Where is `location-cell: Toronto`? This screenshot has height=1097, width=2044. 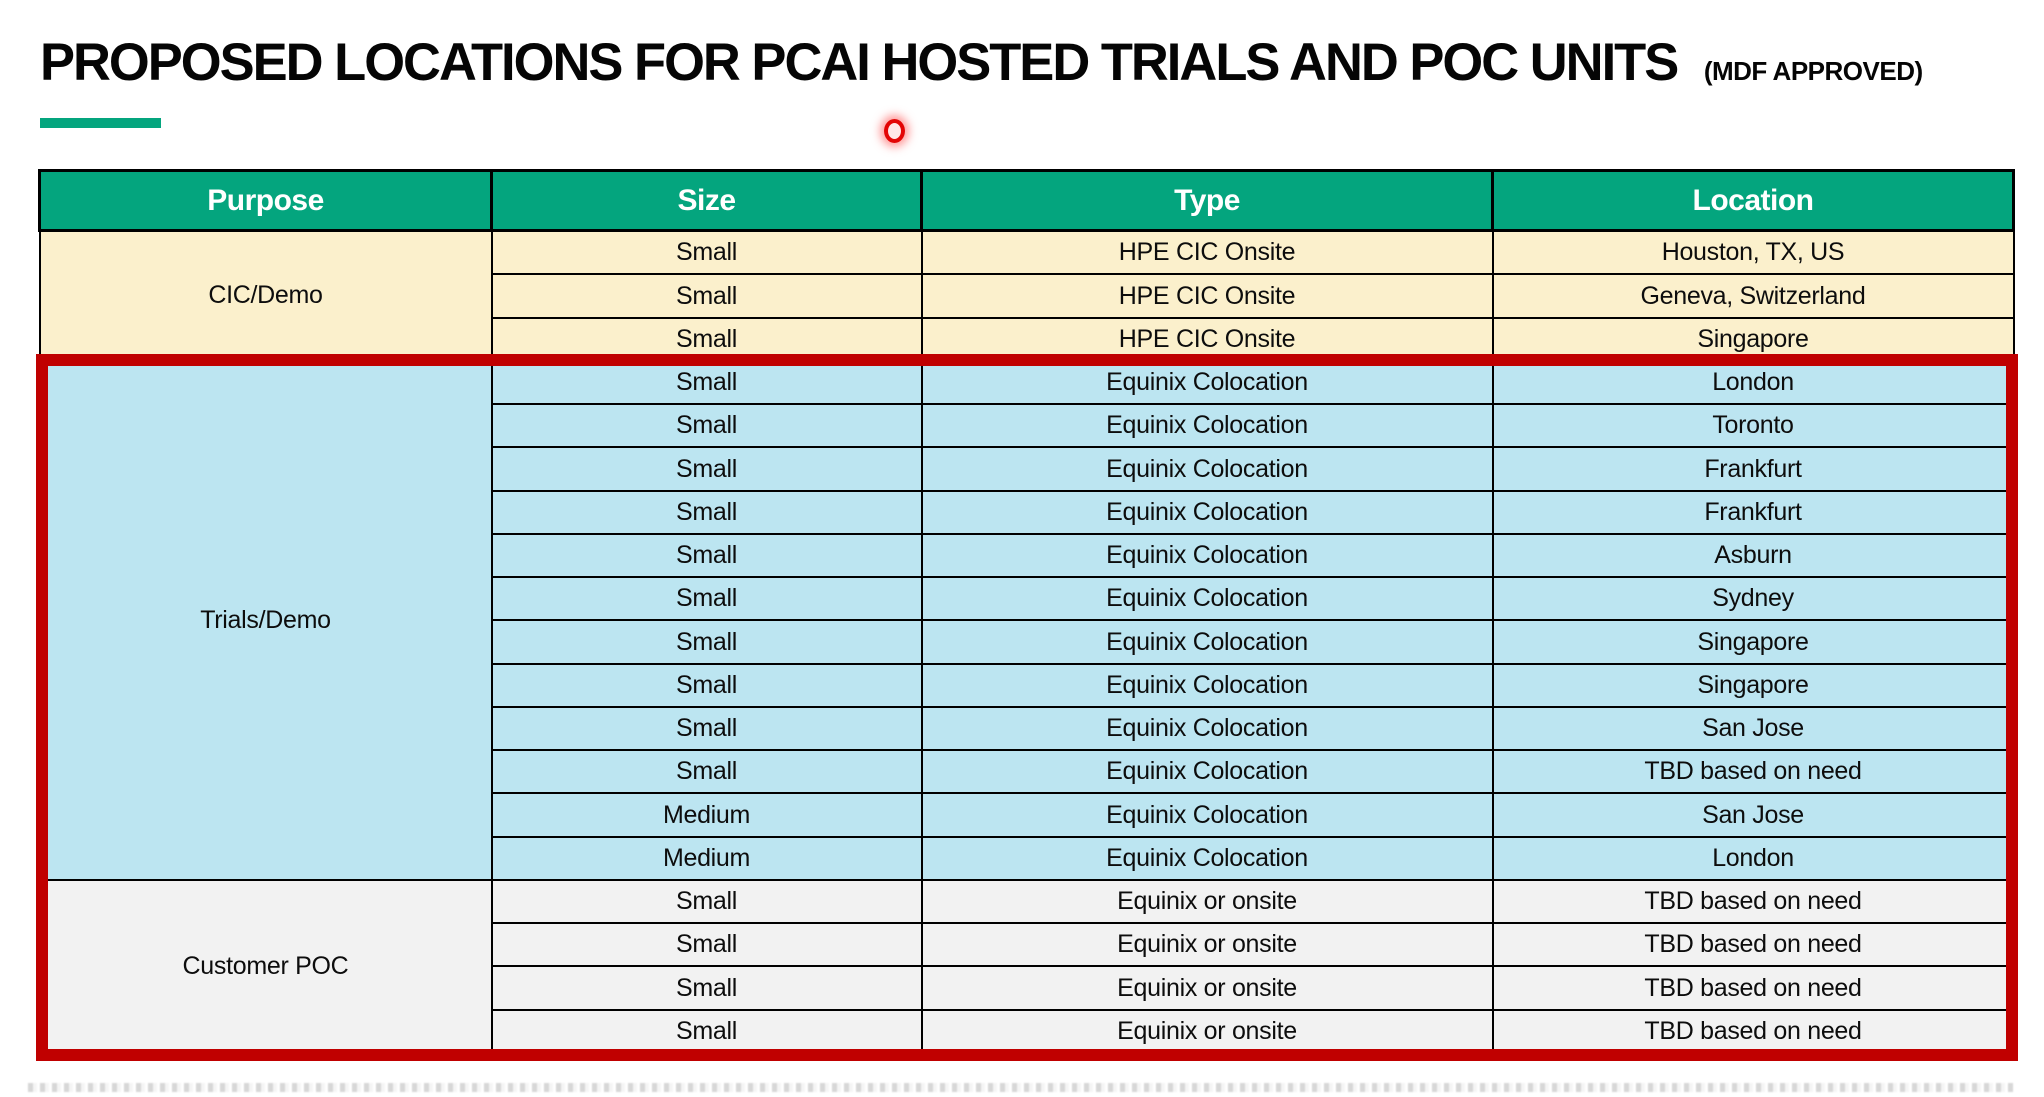 location-cell: Toronto is located at coordinates (1753, 426).